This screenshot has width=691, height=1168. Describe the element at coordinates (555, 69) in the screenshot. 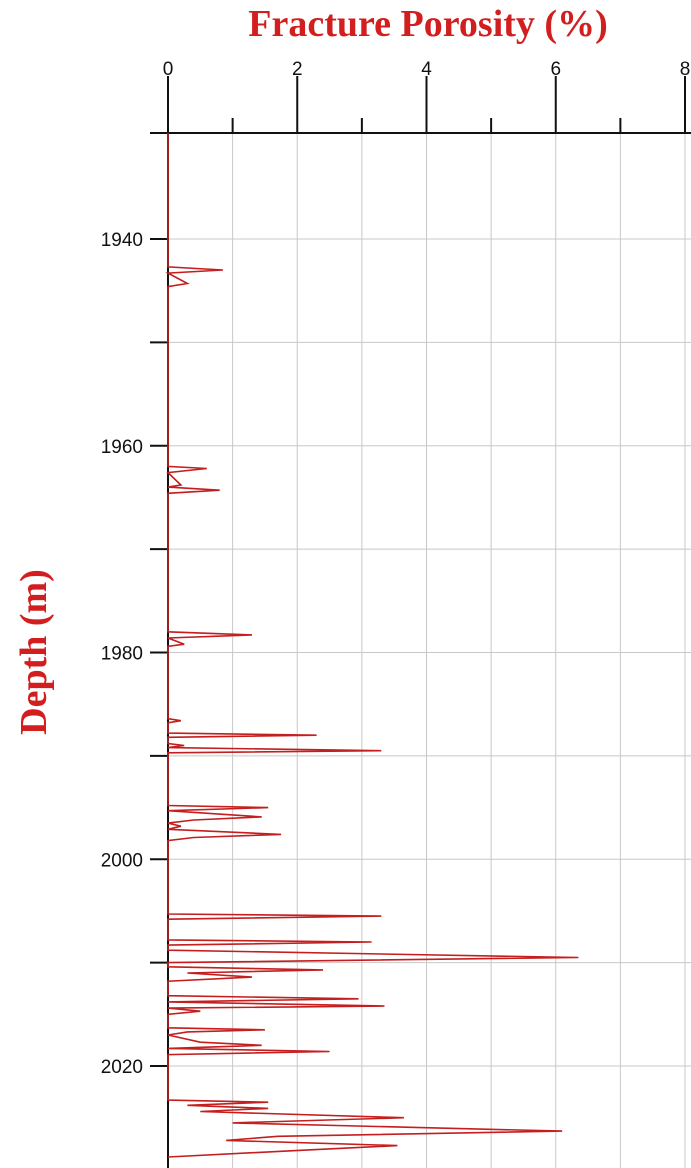

I see `x-tick-label: 6` at that location.